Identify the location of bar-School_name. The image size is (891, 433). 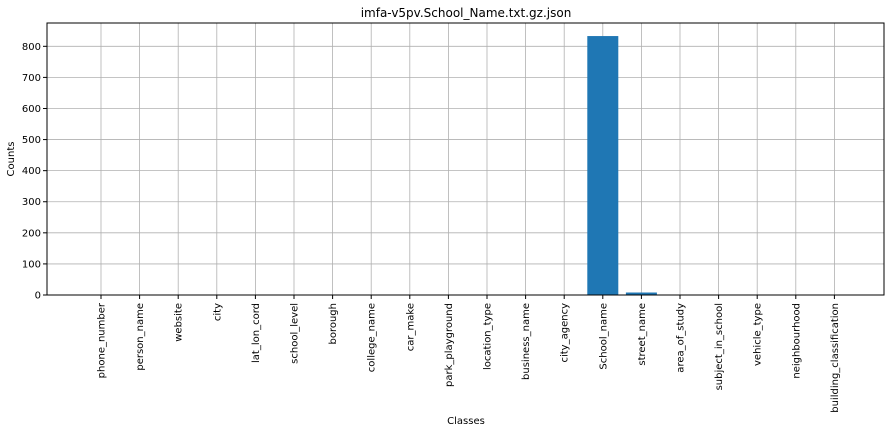
(603, 165).